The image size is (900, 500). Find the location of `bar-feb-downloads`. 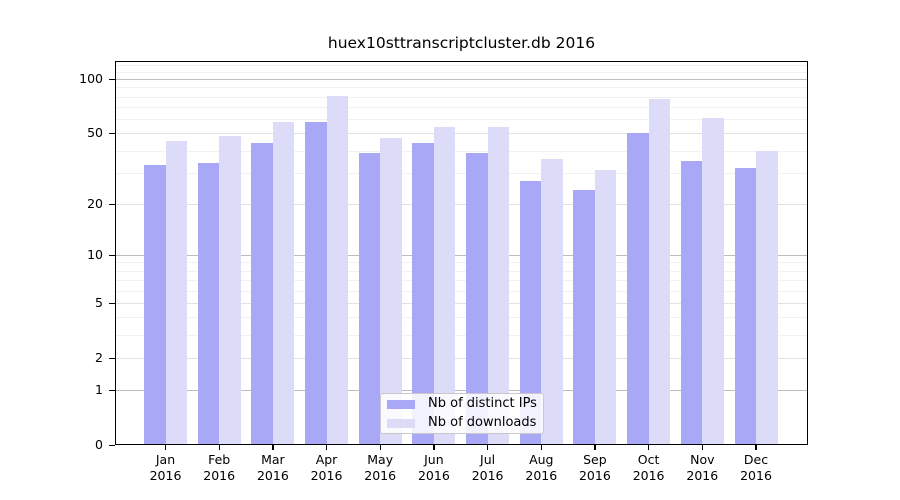

bar-feb-downloads is located at coordinates (230, 290).